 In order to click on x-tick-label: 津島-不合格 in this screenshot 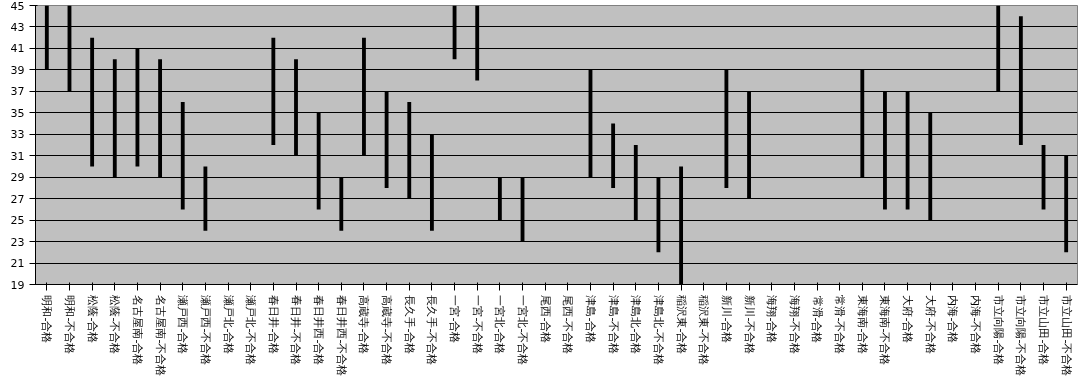, I will do `click(613, 325)`.